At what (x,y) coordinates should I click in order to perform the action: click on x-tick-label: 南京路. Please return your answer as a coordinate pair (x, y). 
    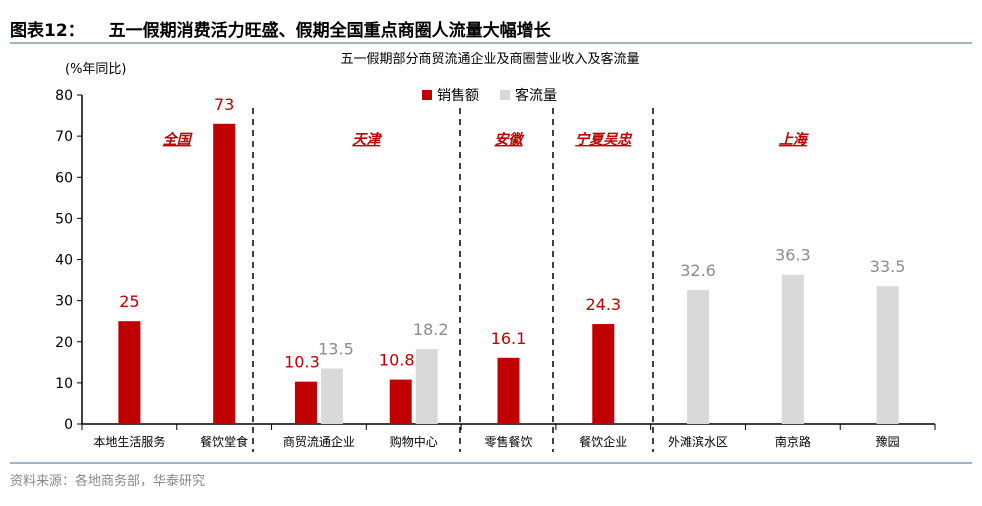
    Looking at the image, I should click on (793, 441).